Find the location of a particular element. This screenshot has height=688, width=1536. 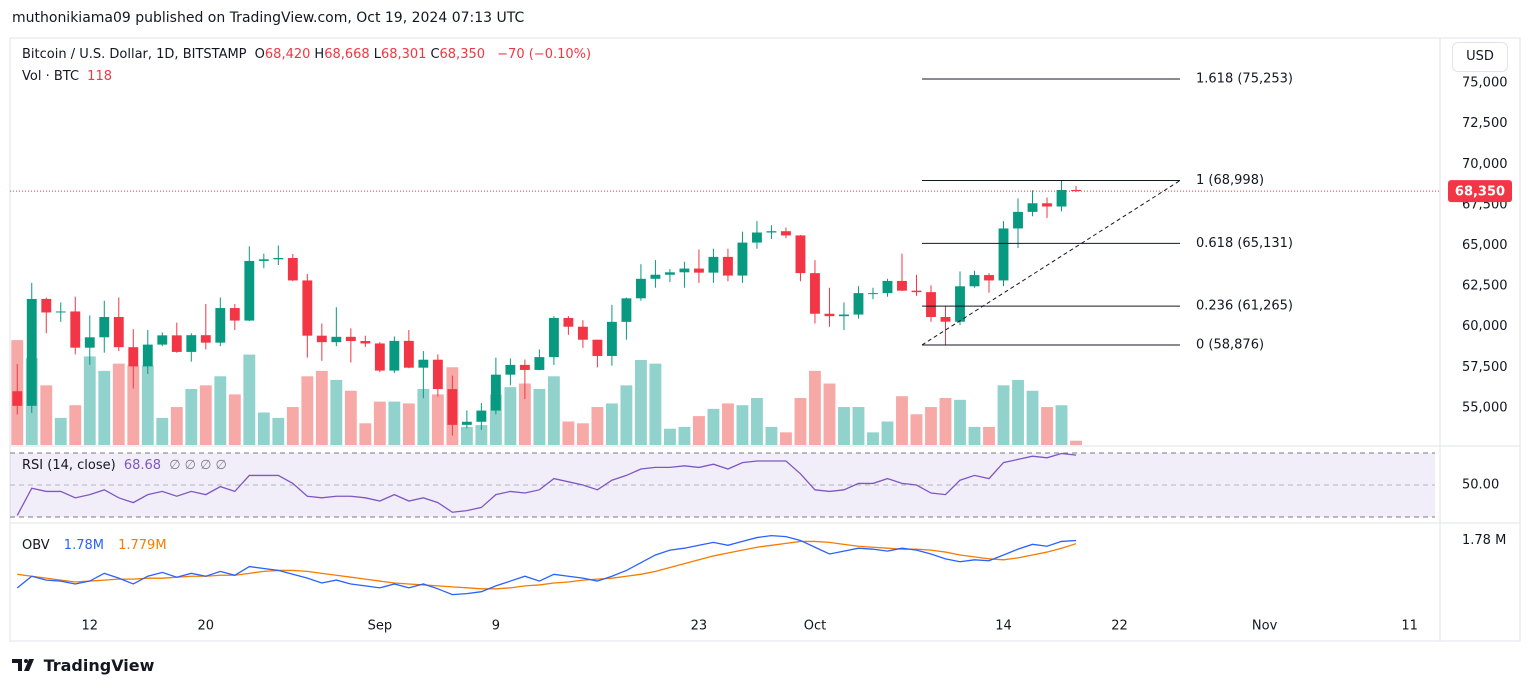

x-tick-label: Oct is located at coordinates (815, 626).